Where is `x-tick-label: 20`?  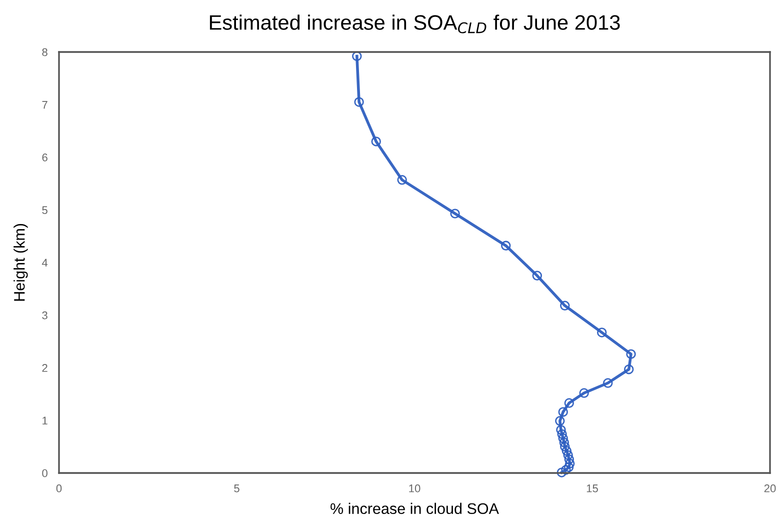 x-tick-label: 20 is located at coordinates (770, 488).